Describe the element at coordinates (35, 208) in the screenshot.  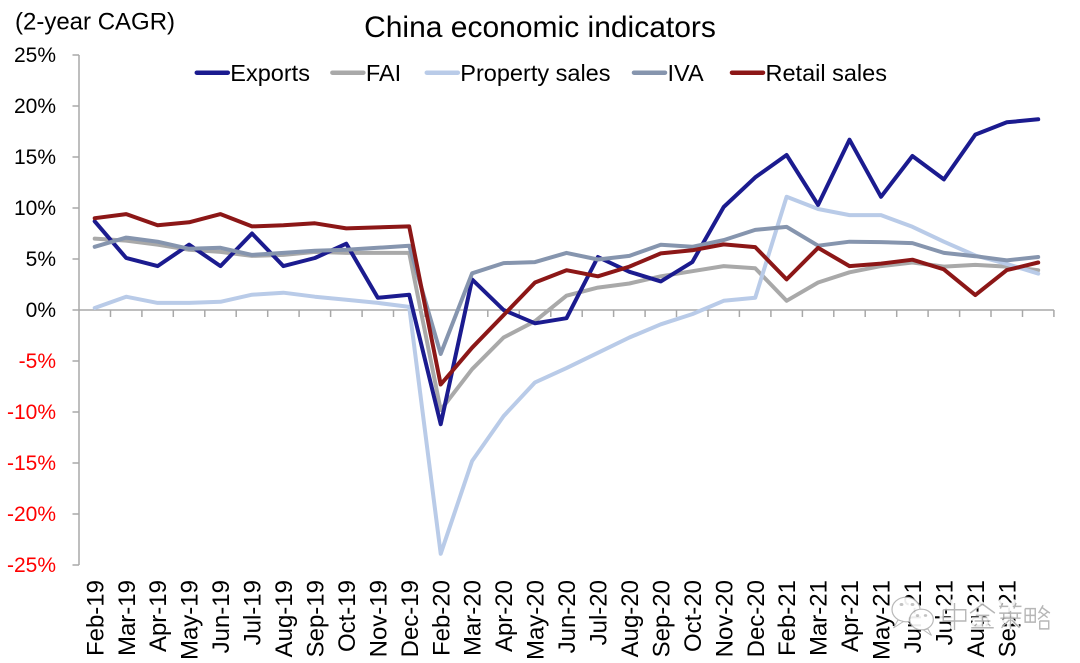
I see `svg-text: 10%` at that location.